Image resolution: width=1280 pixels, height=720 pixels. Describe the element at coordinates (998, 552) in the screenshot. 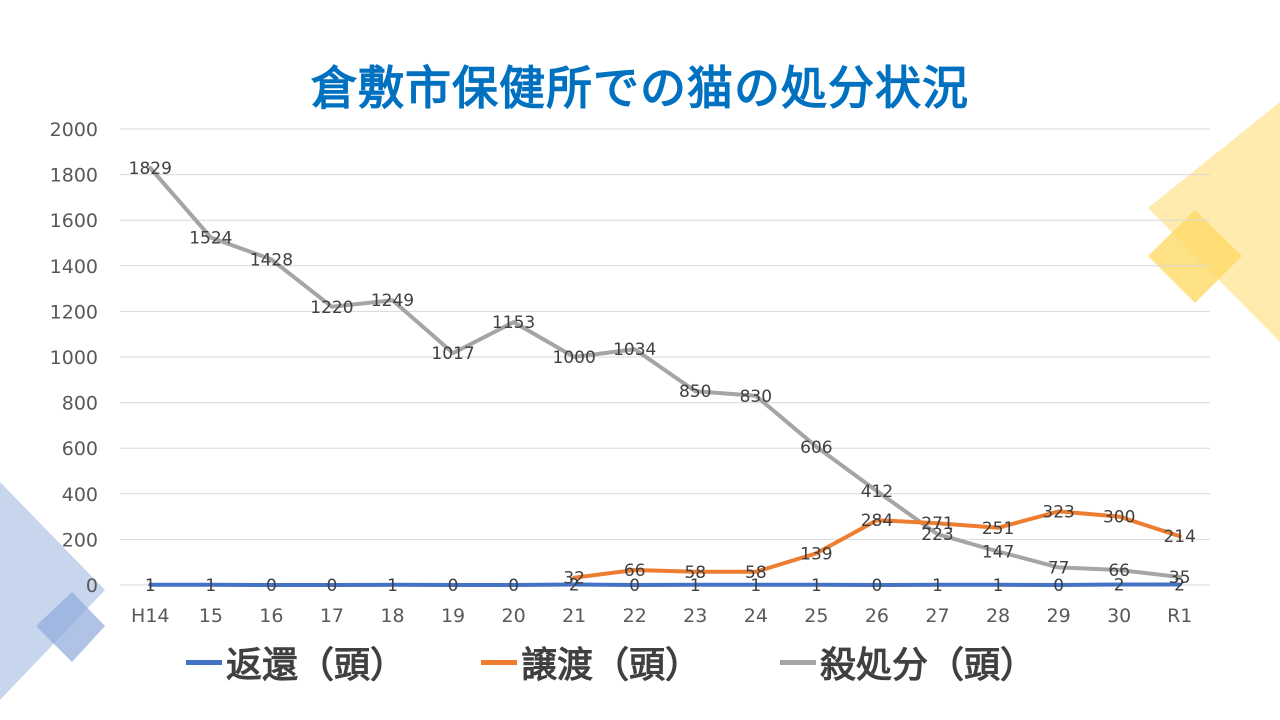

I see `data-label: 147` at that location.